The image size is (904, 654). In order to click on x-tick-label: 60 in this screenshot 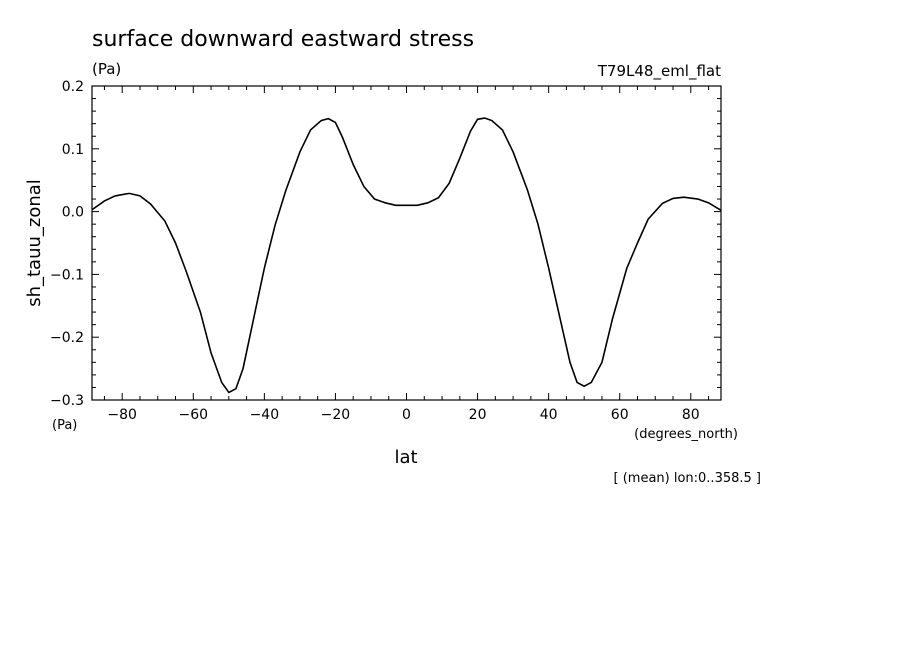, I will do `click(620, 415)`.